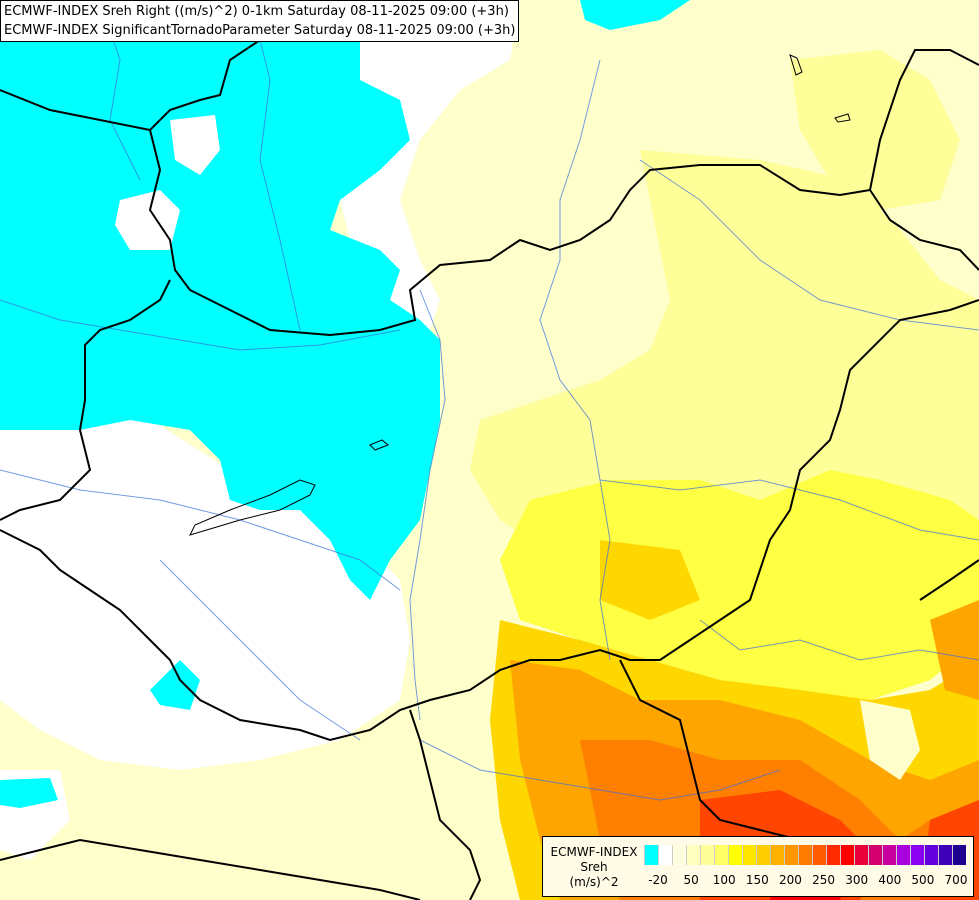  What do you see at coordinates (594, 882) in the screenshot?
I see `legend-unit: (m/s)^2` at bounding box center [594, 882].